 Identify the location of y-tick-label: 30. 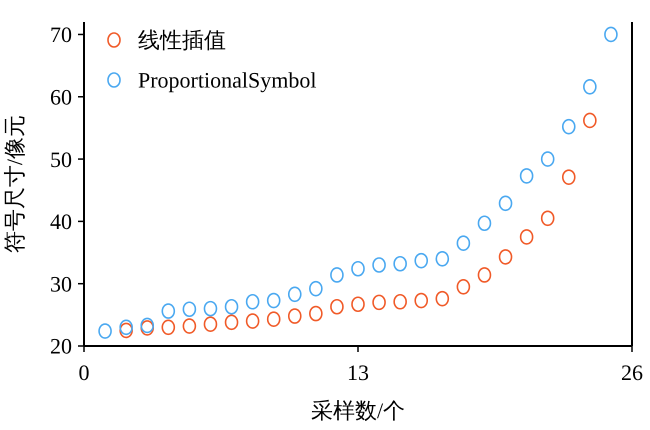
(61, 283).